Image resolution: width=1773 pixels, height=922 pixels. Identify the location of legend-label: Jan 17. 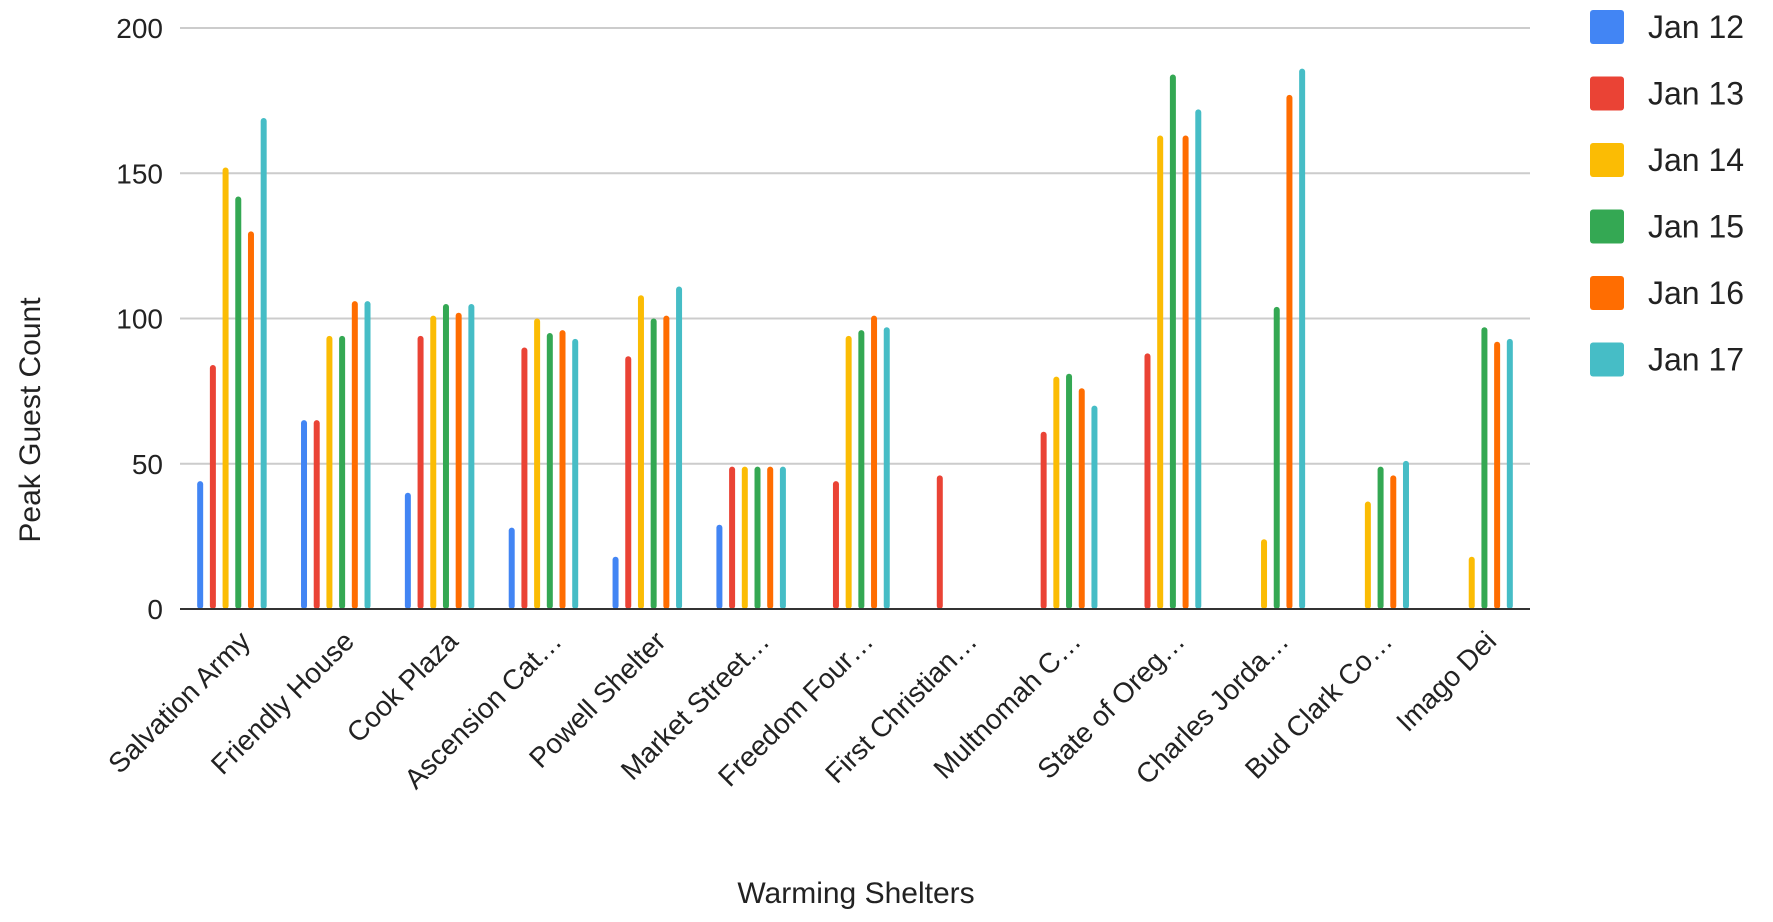
(1696, 360).